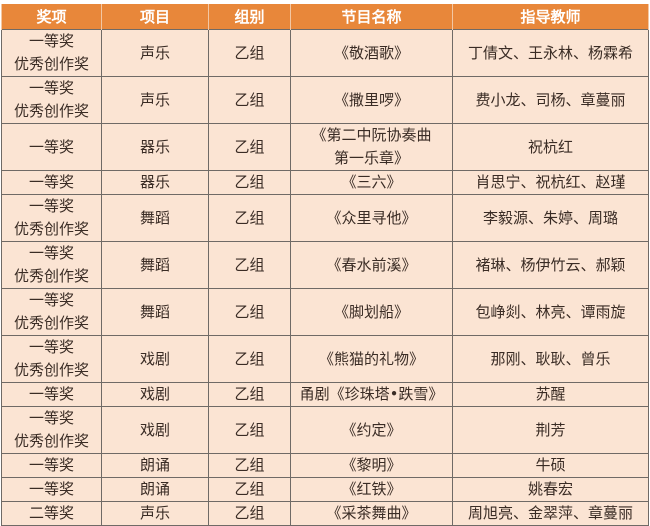 This screenshot has width=650, height=526. I want to click on title-cell: 《敬酒歌》, so click(371, 53).